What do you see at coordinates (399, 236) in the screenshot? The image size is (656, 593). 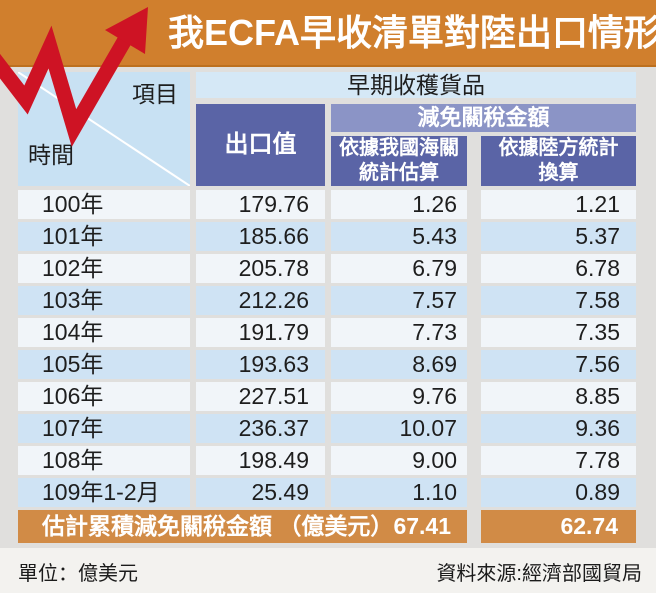 I see `customs-estimate-cell: 5.43` at bounding box center [399, 236].